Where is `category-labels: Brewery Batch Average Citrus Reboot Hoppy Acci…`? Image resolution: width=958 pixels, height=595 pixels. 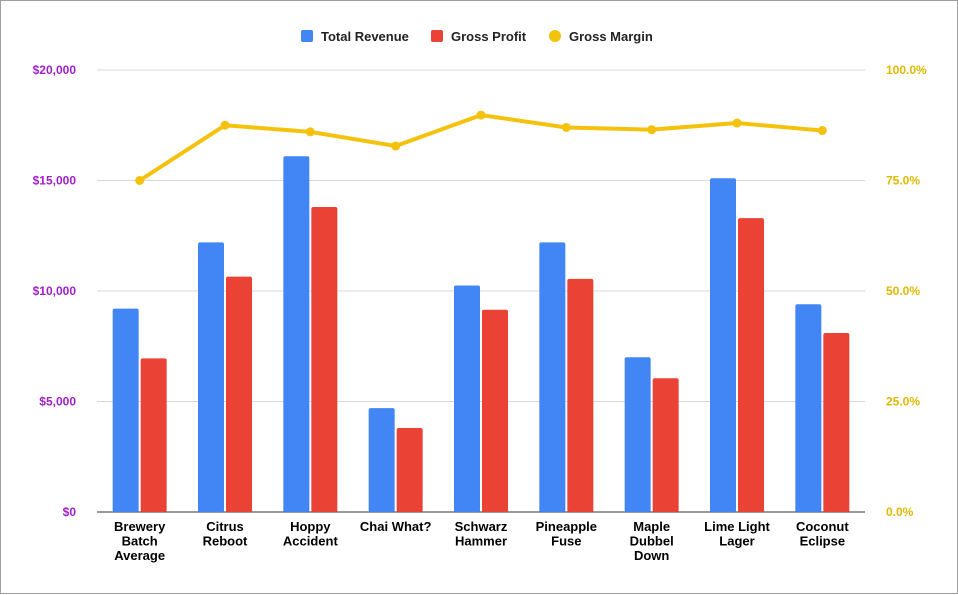
category-labels: Brewery Batch Average Citrus Reboot Hoppy Acci… is located at coordinates (481, 541).